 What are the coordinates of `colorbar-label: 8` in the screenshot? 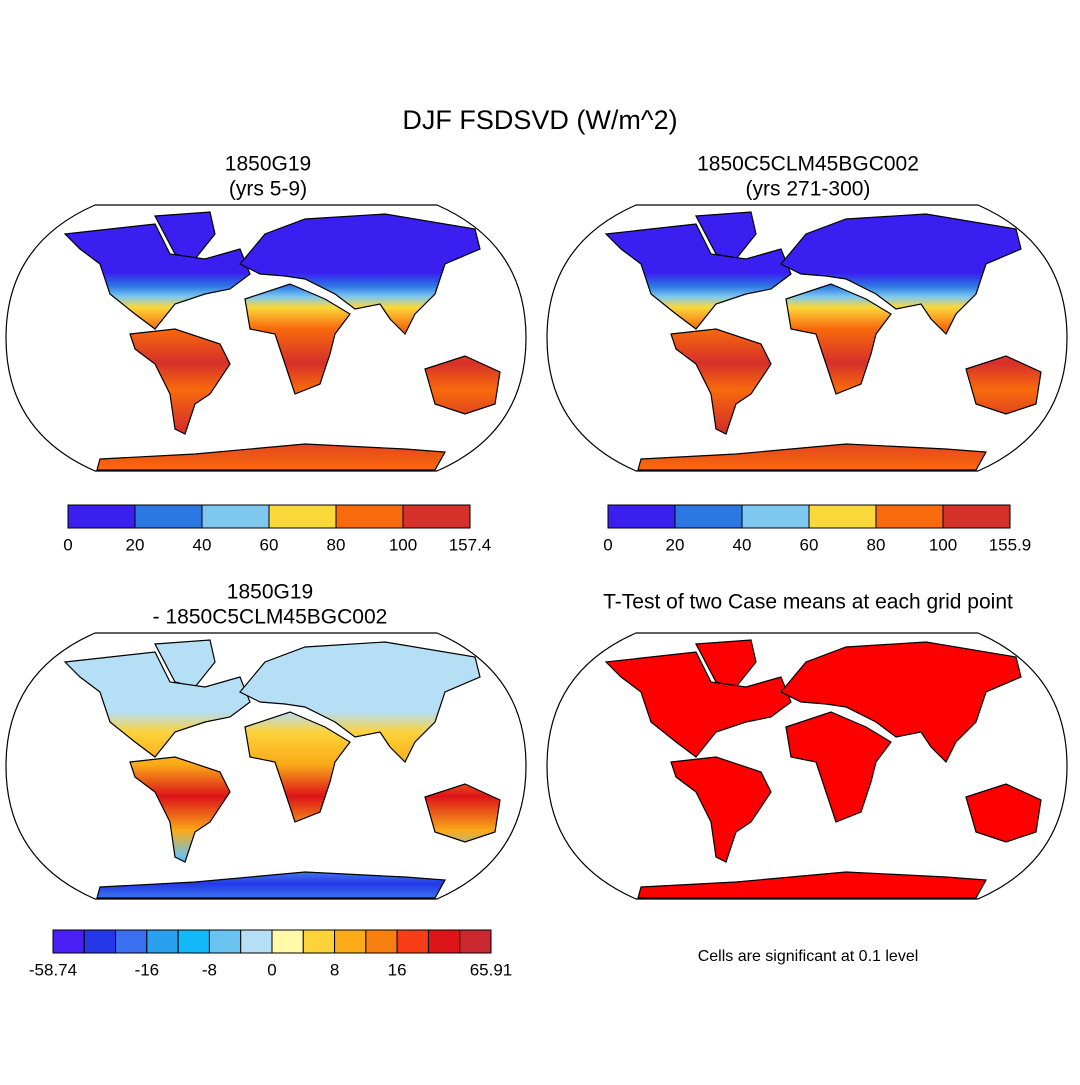 It's located at (334, 969).